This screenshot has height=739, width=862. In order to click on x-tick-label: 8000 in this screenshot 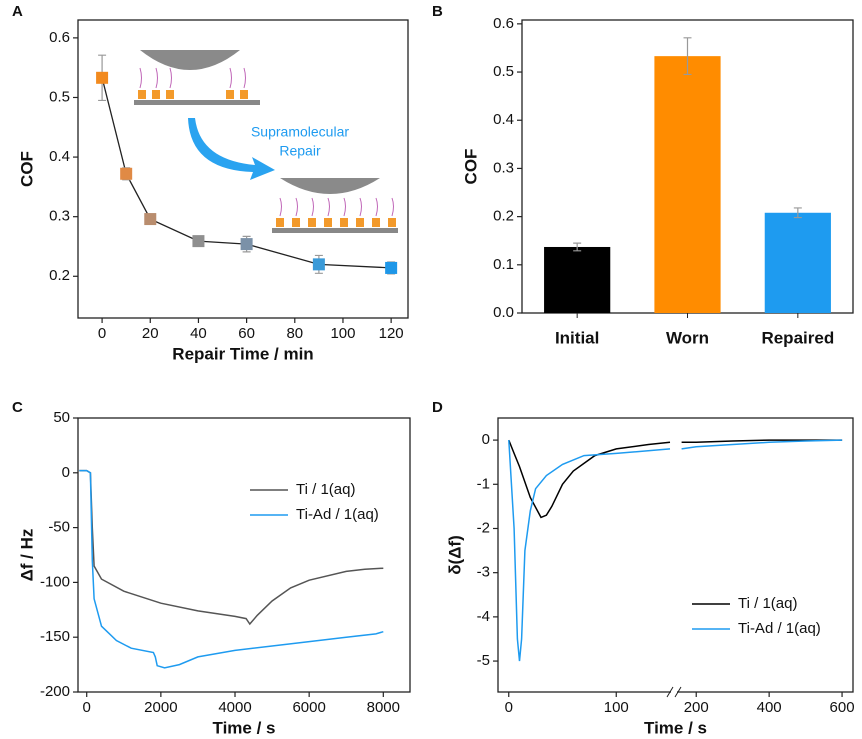, I will do `click(383, 707)`.